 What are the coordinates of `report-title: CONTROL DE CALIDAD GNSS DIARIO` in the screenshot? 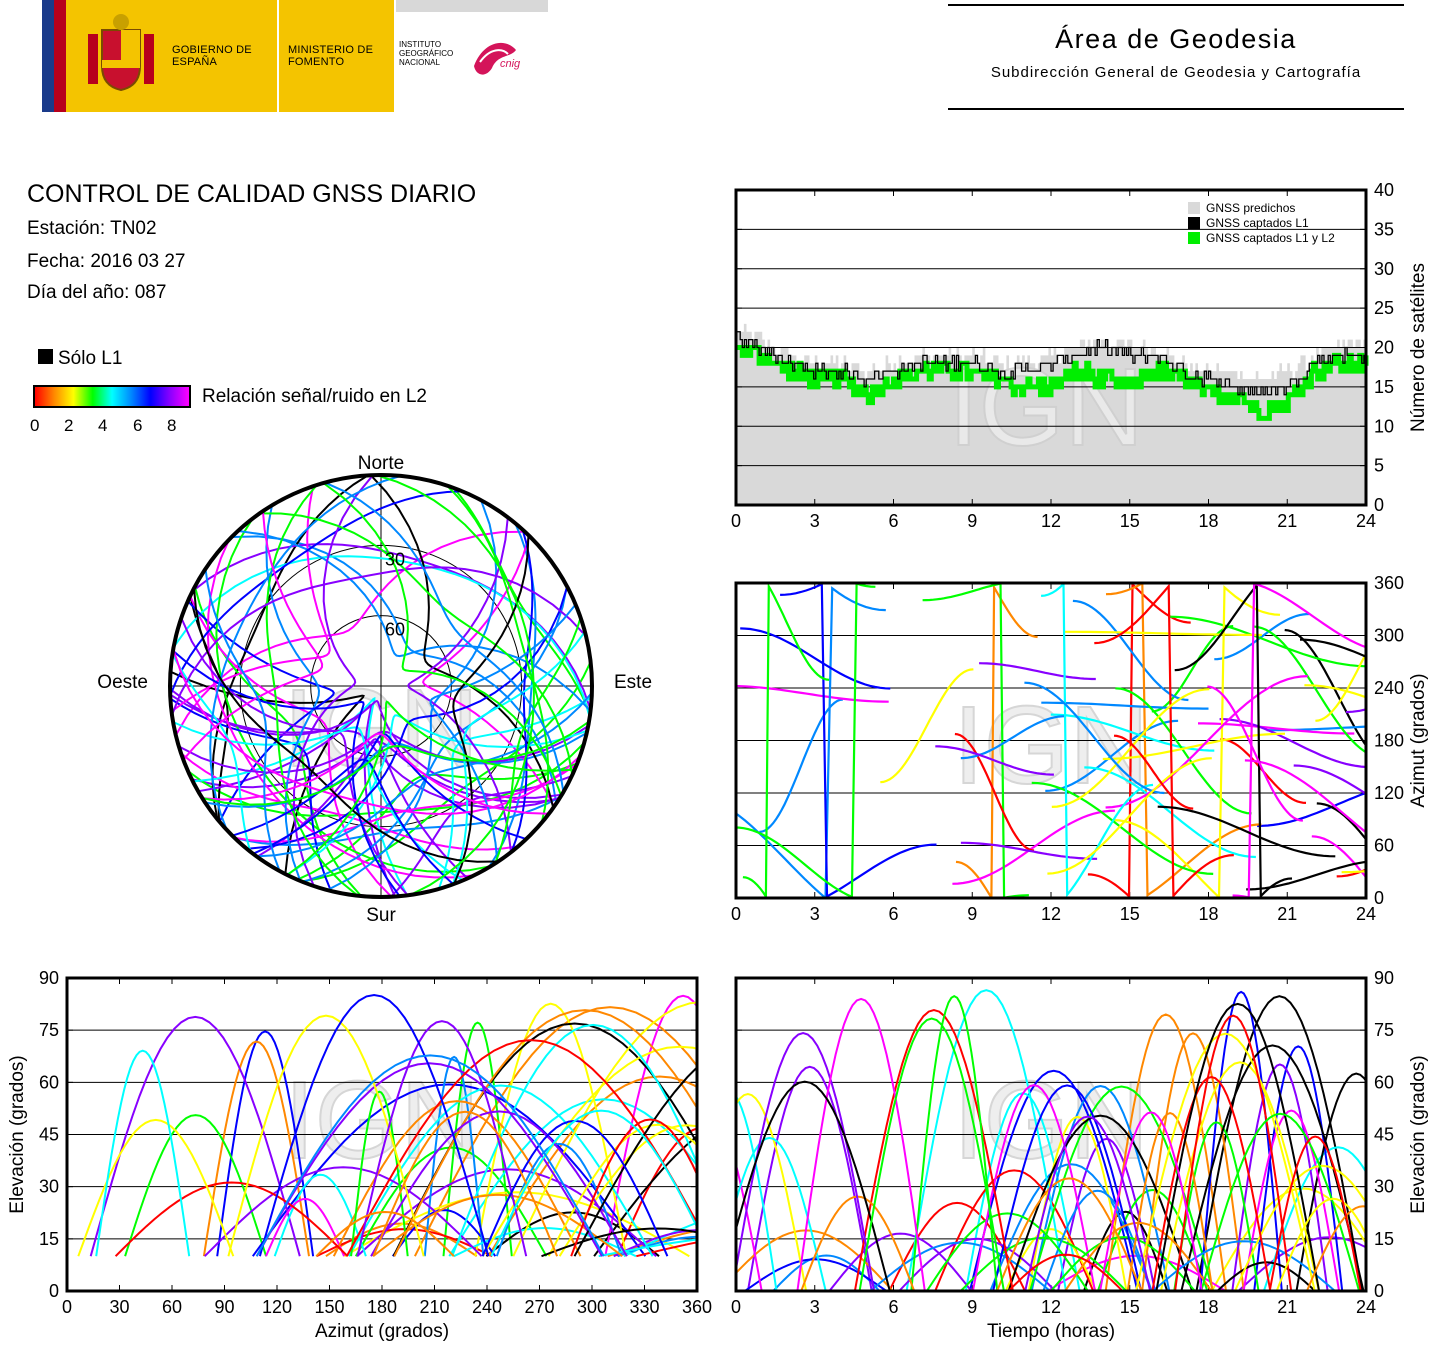 It's located at (252, 194).